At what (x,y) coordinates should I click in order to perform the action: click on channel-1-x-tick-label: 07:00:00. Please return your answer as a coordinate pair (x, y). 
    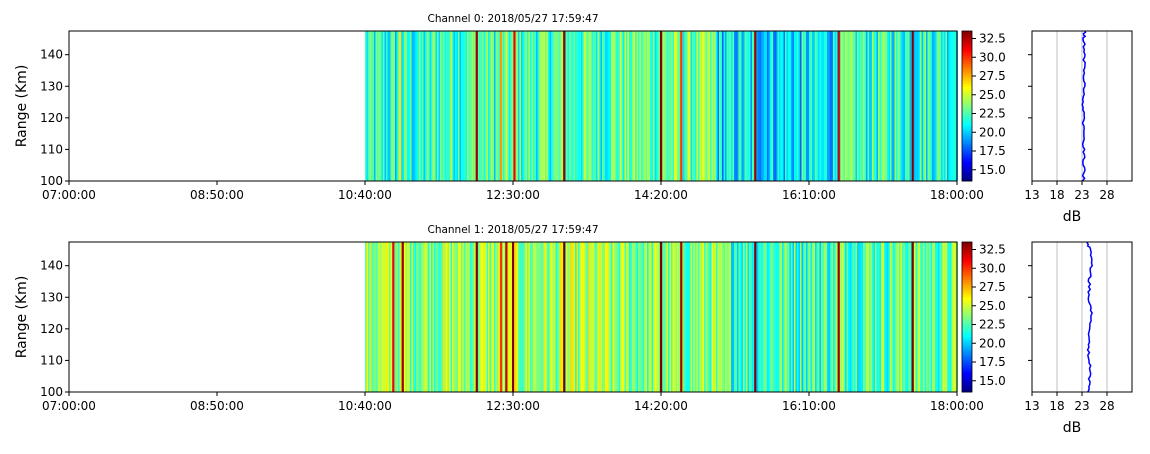
    Looking at the image, I should click on (69, 406).